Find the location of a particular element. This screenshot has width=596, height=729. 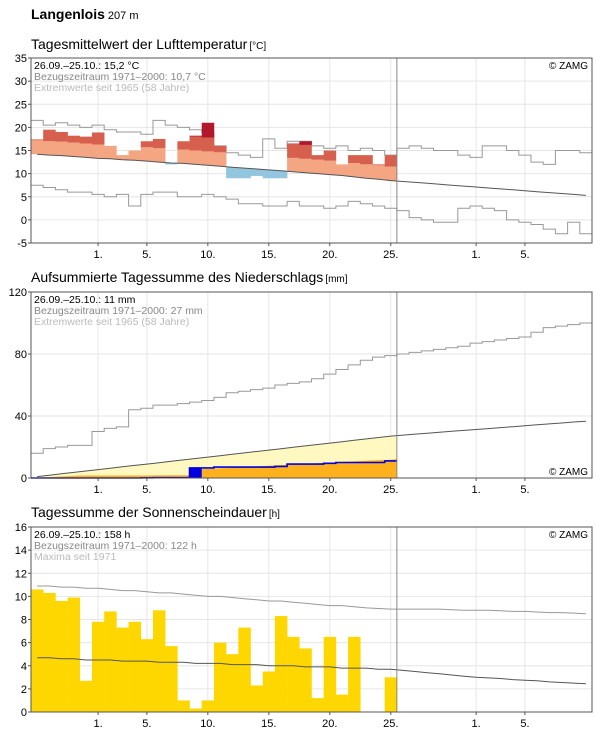

record-warm-bar is located at coordinates (208, 130).